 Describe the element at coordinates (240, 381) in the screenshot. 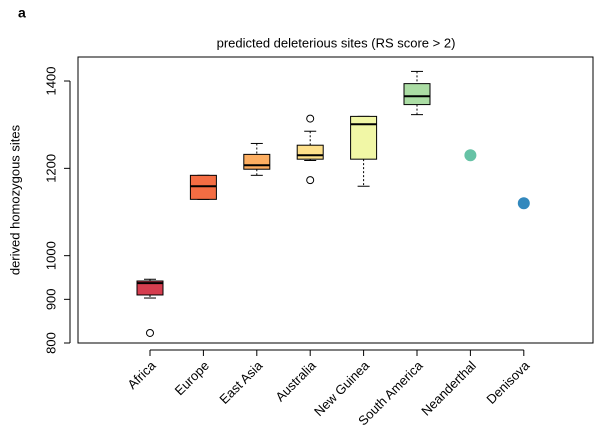

I see `x-tick-label: East Asia` at that location.